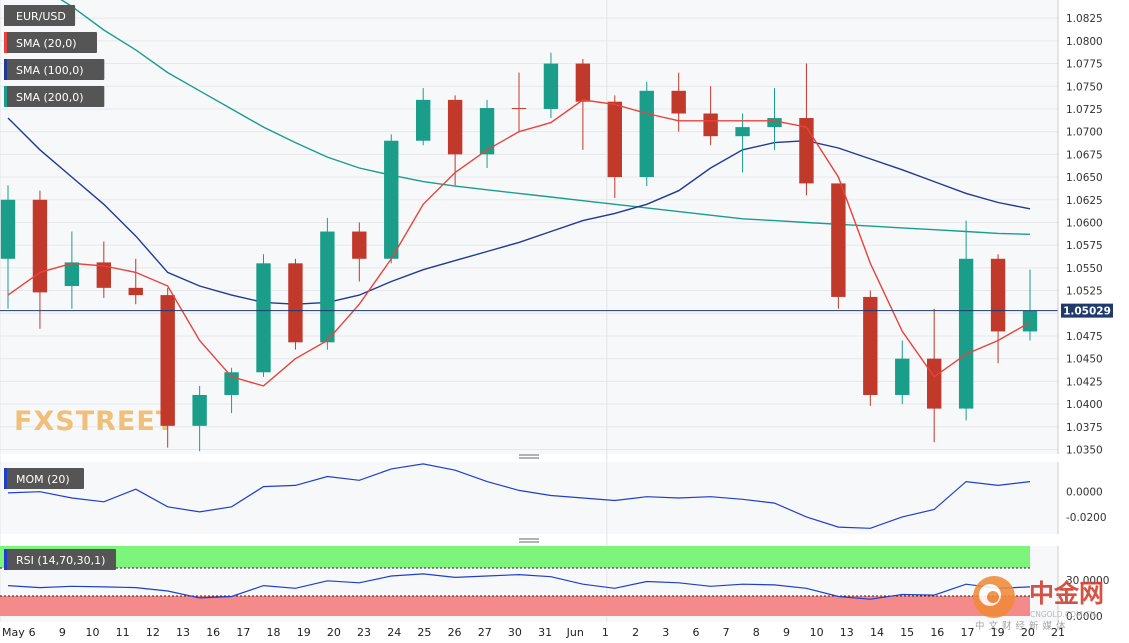 This screenshot has width=1129, height=643. Describe the element at coordinates (46, 43) in the screenshot. I see `legend-label: SMA (20,0)` at that location.